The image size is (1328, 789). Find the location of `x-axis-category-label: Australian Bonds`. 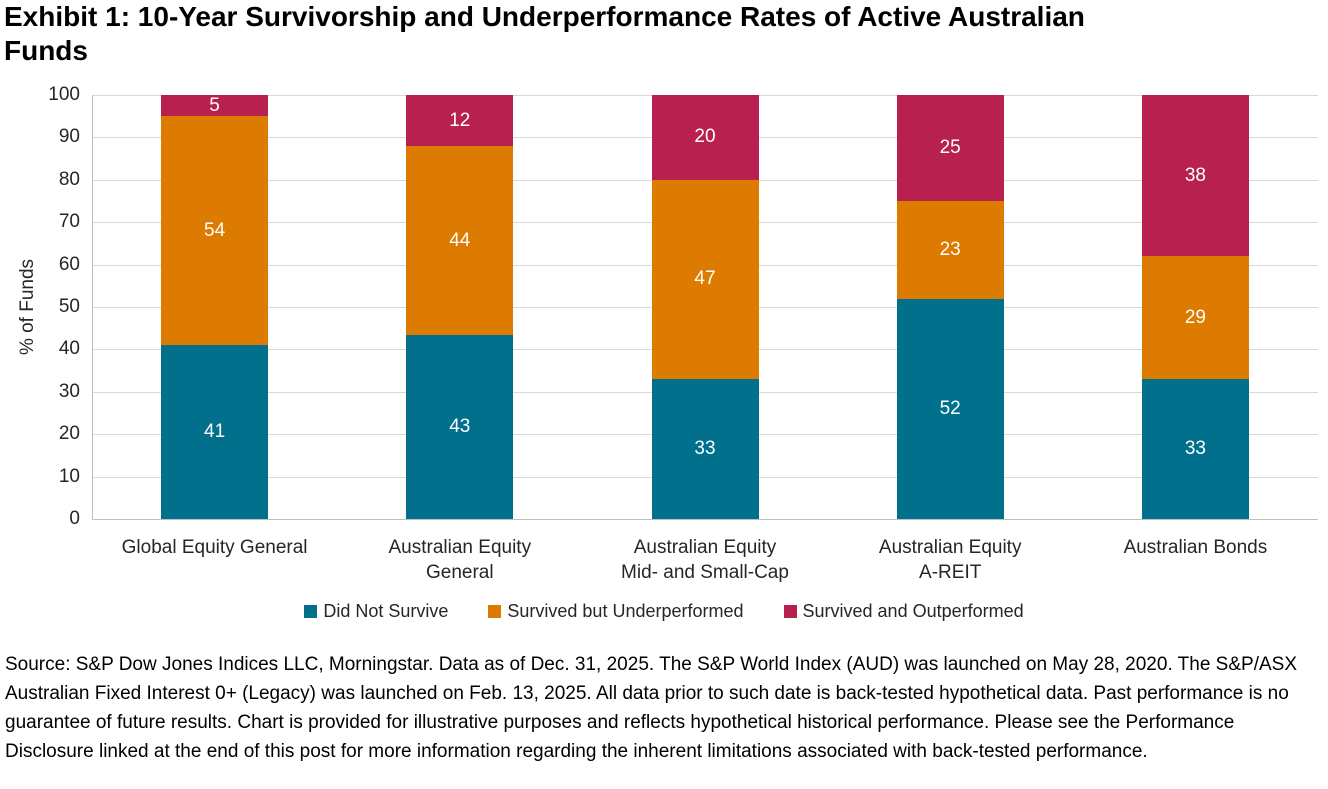

x-axis-category-label: Australian Bonds is located at coordinates (1195, 547).